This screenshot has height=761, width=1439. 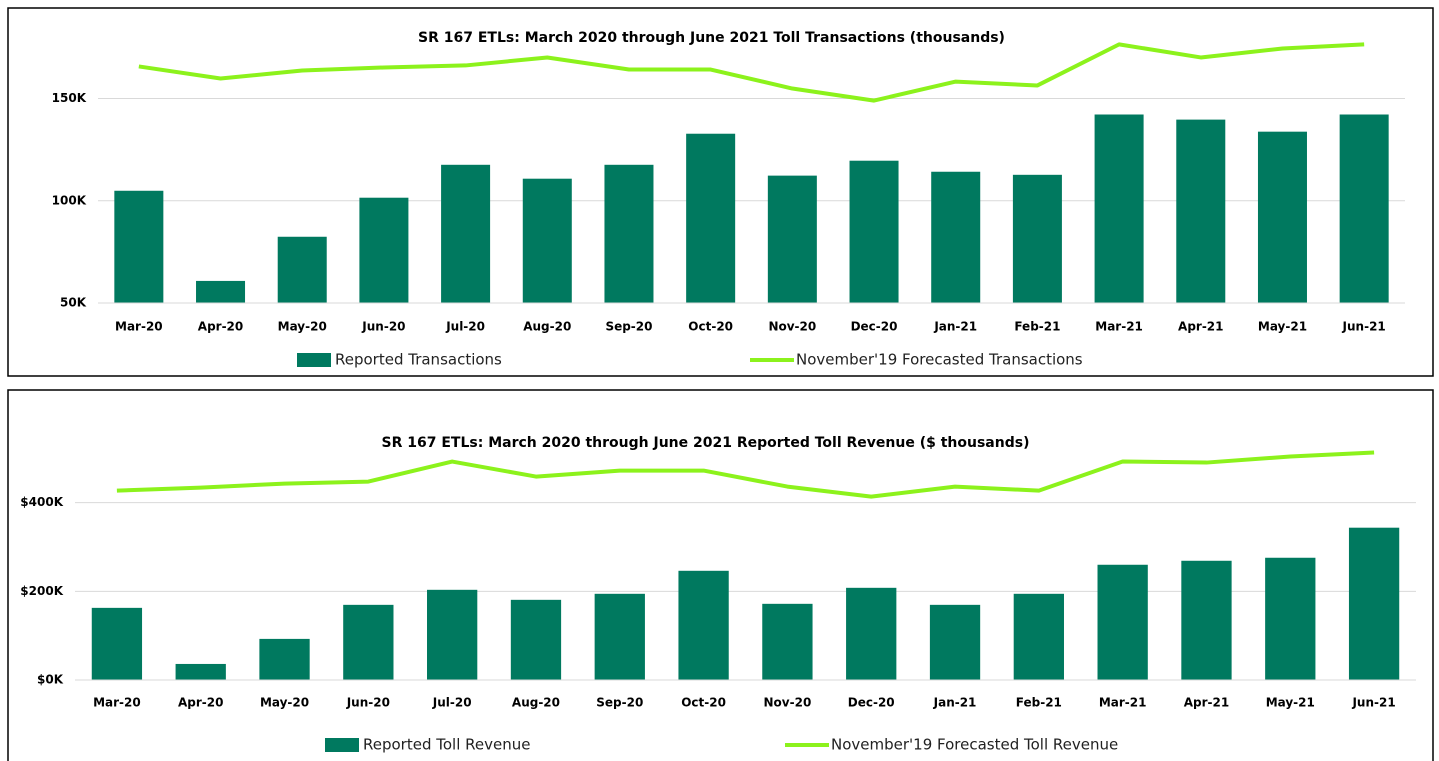 I want to click on legend-label: November'19 Forecasted Toll Revenue, so click(x=974, y=745).